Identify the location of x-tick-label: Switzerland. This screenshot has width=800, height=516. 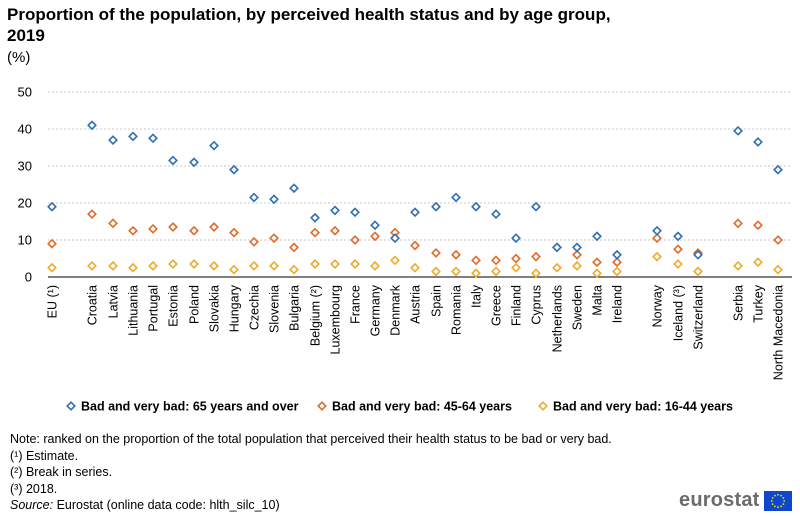
(699, 317).